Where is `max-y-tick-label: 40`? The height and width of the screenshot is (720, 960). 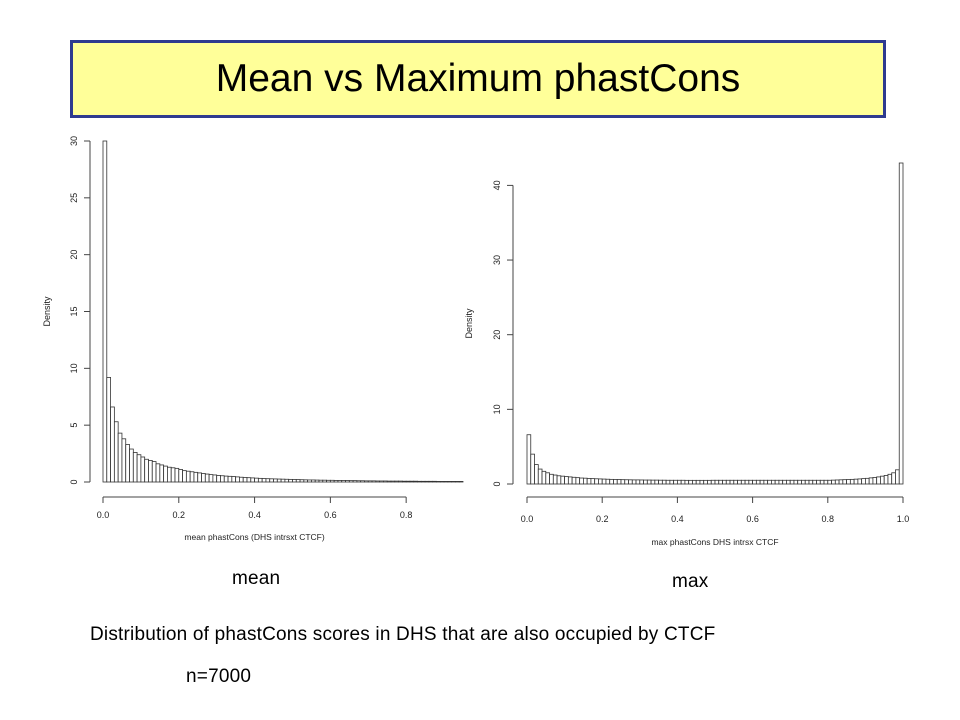 max-y-tick-label: 40 is located at coordinates (497, 185).